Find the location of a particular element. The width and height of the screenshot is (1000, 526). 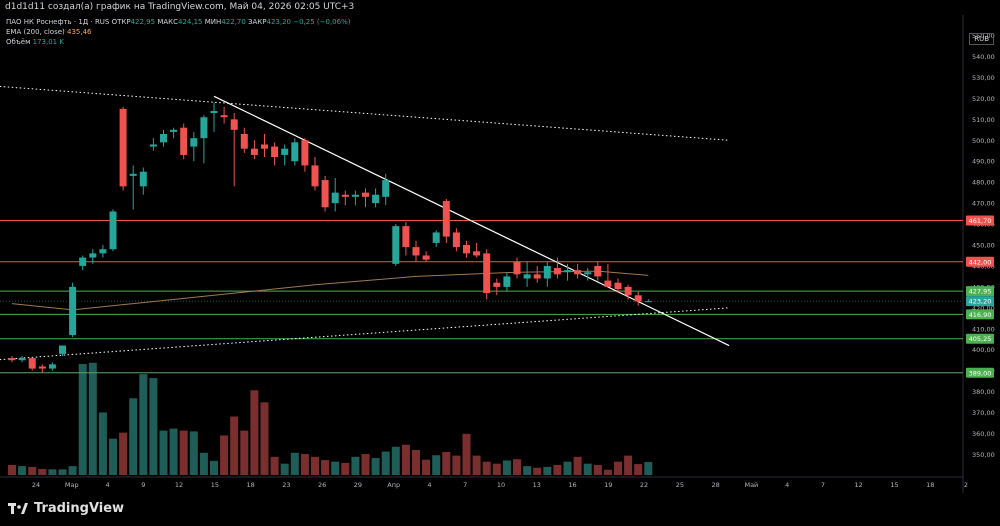

legend-ema: EMA (200, close) 435,46 is located at coordinates (49, 32).